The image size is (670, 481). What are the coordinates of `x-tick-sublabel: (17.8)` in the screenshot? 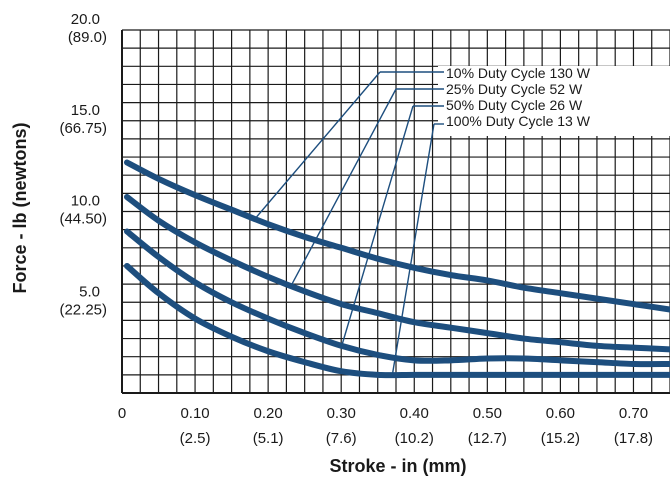 It's located at (633, 438).